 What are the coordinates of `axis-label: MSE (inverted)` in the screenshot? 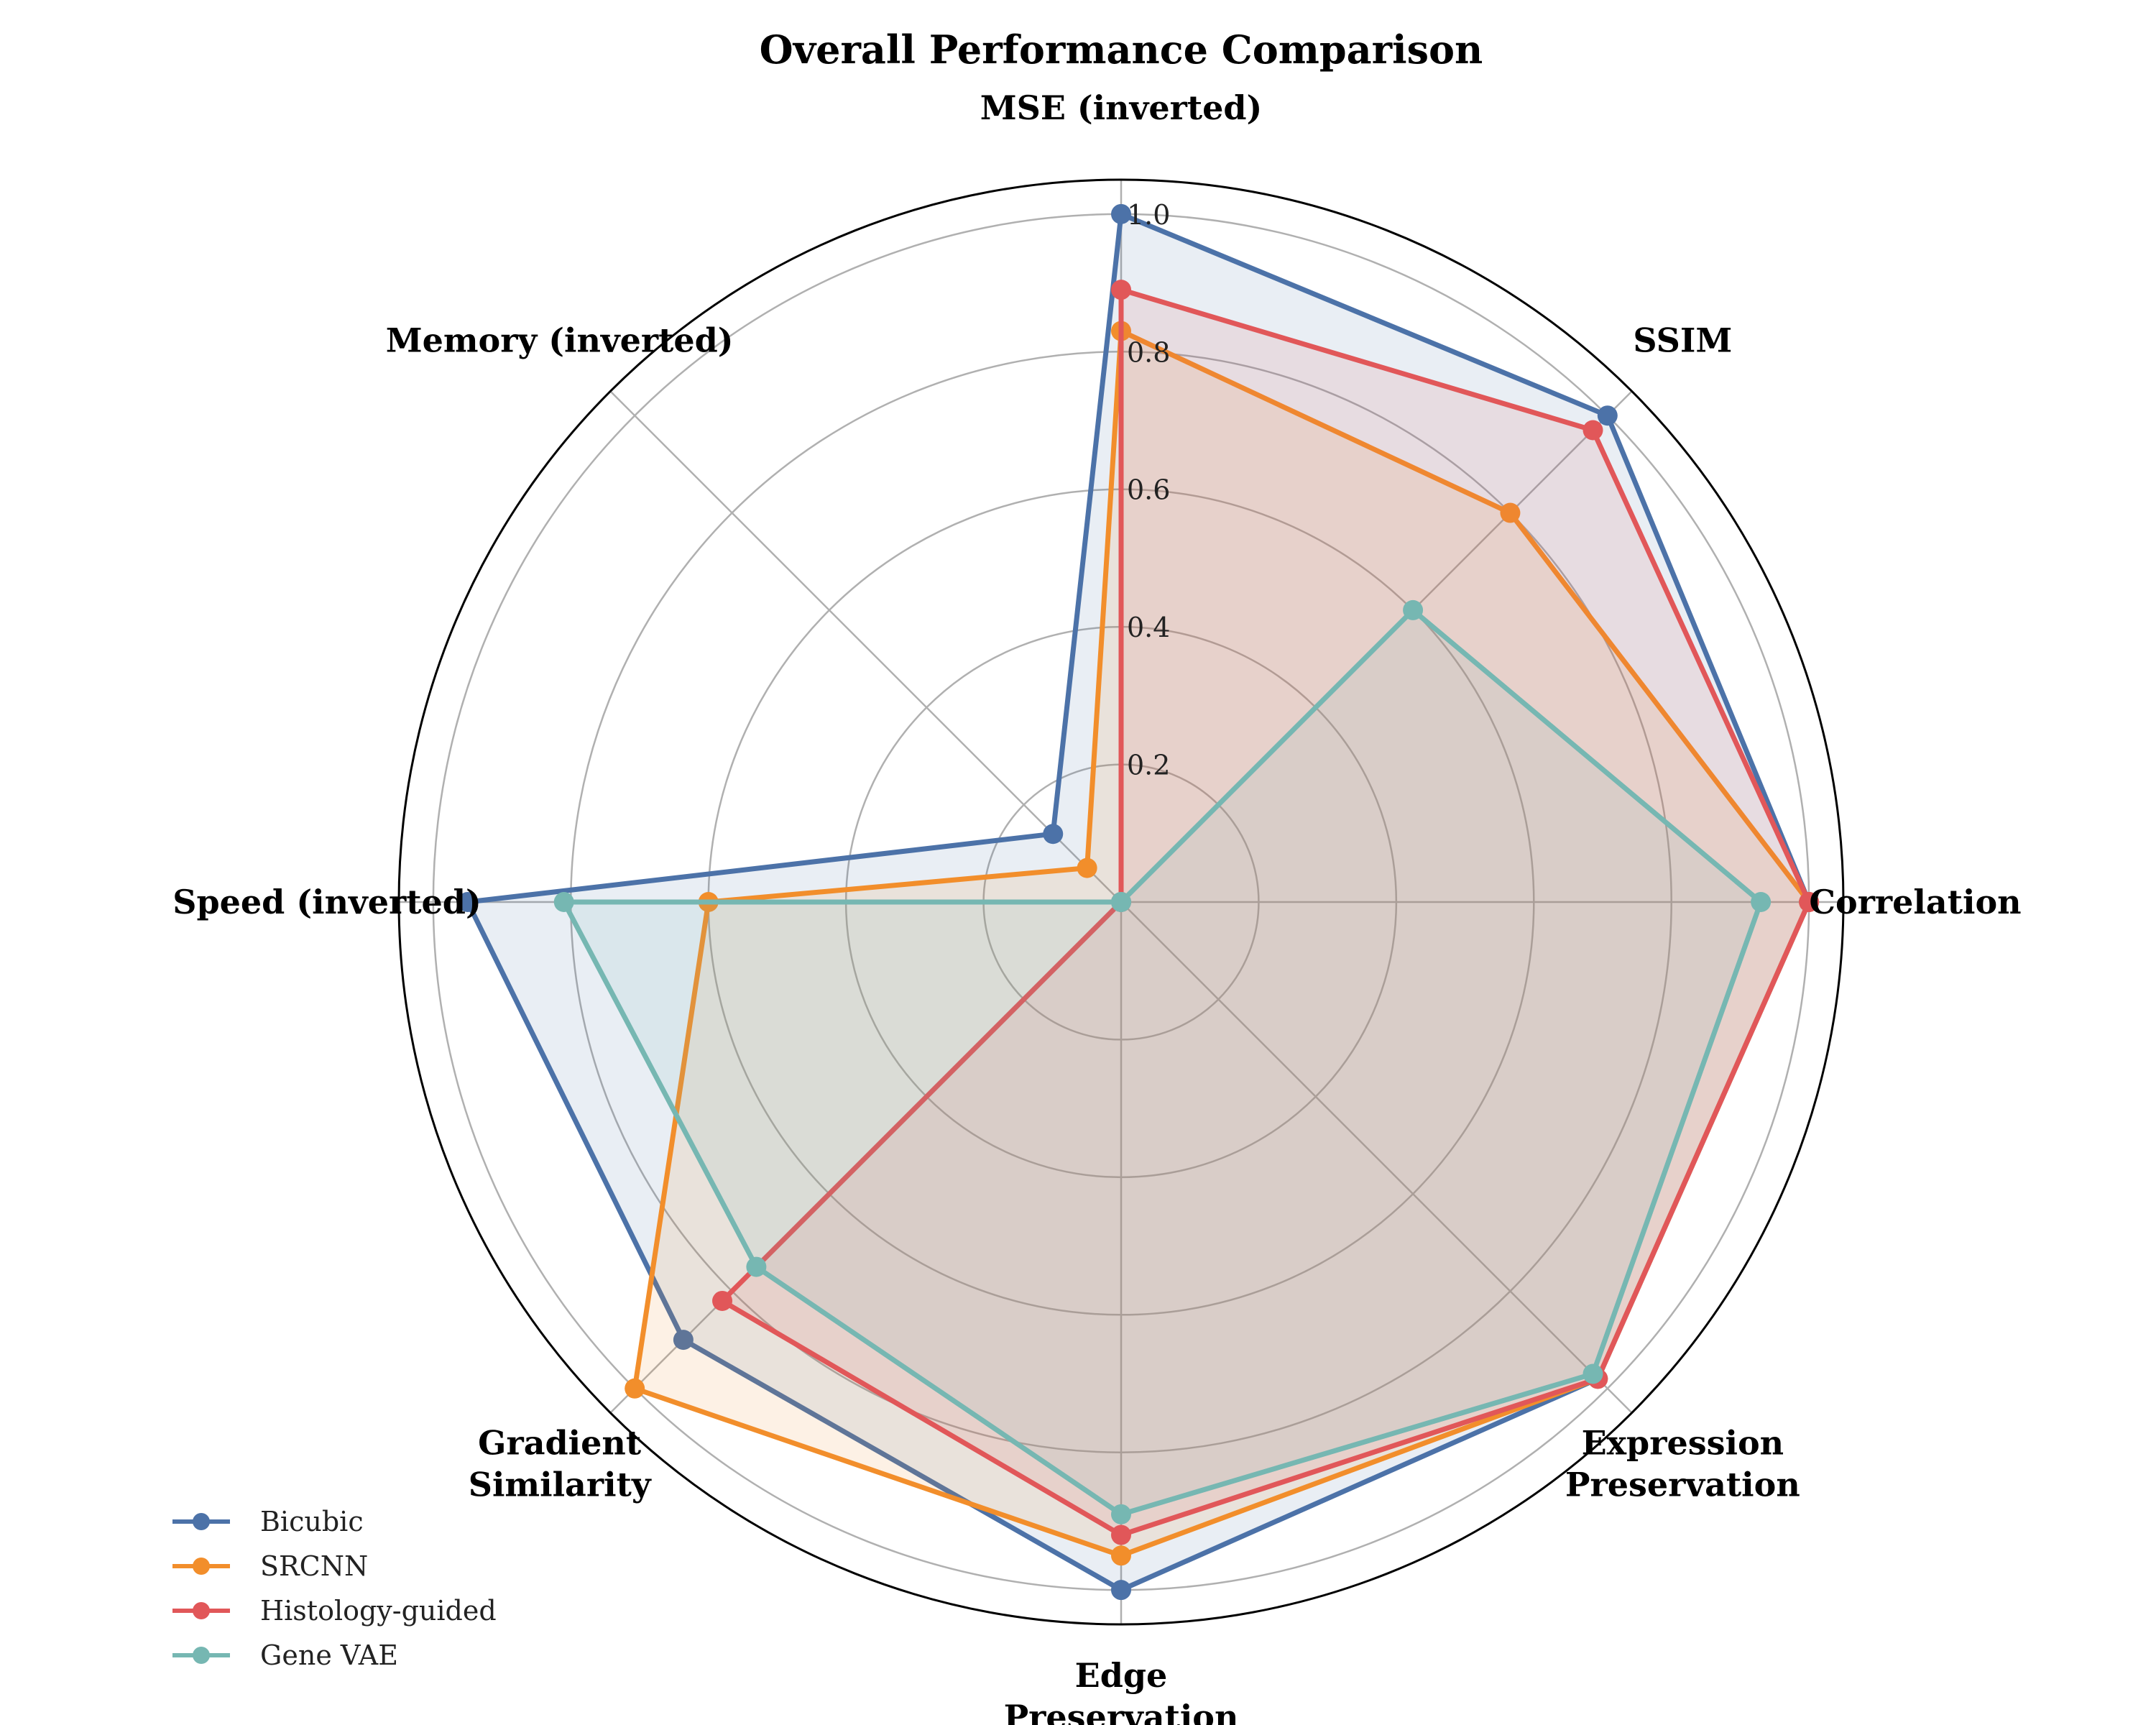 It's located at (1121, 107).